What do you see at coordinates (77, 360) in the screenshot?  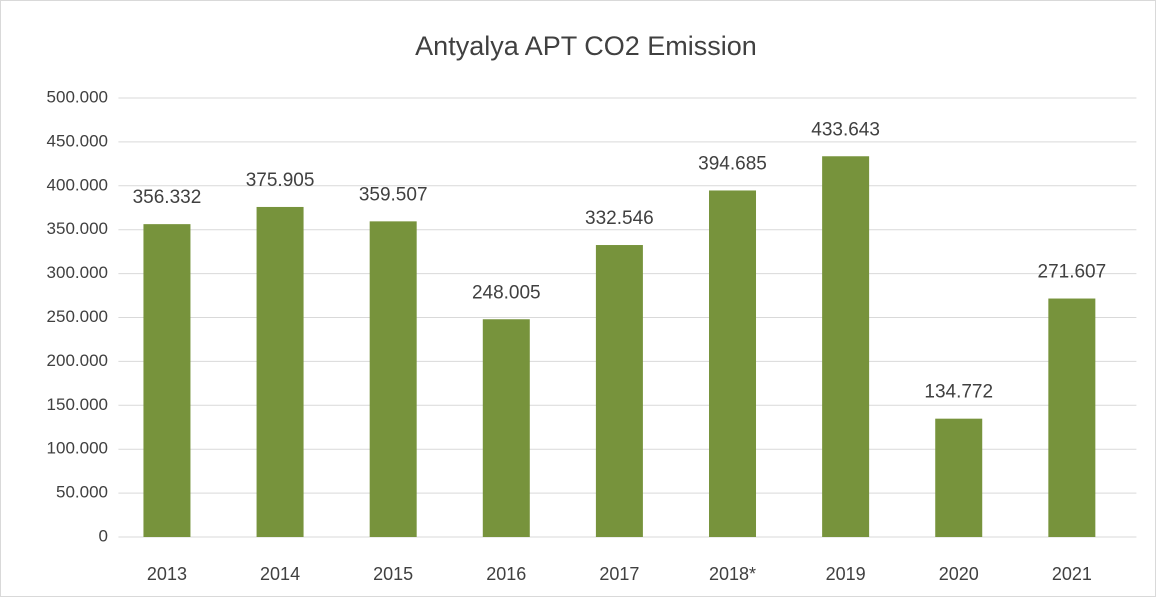 I see `y-tick-label: 200.000` at bounding box center [77, 360].